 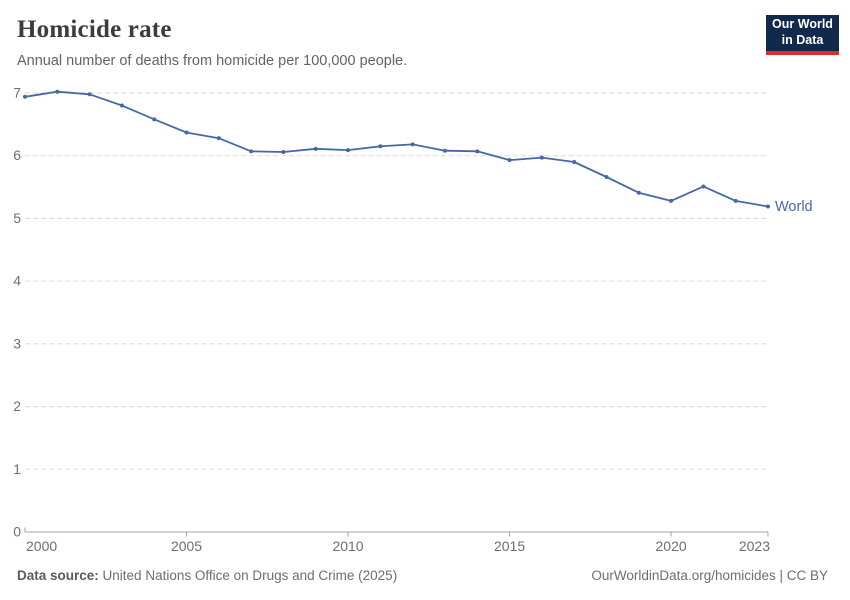 I want to click on data-point-2005, so click(x=186, y=132).